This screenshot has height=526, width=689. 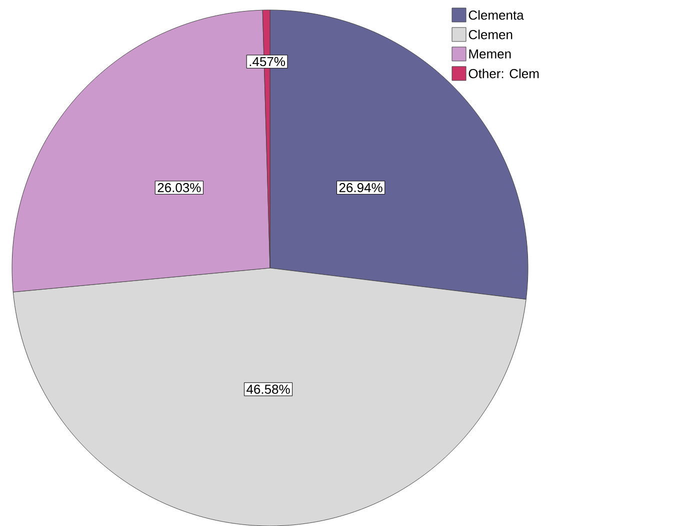 What do you see at coordinates (496, 15) in the screenshot?
I see `legend-label: Clementa` at bounding box center [496, 15].